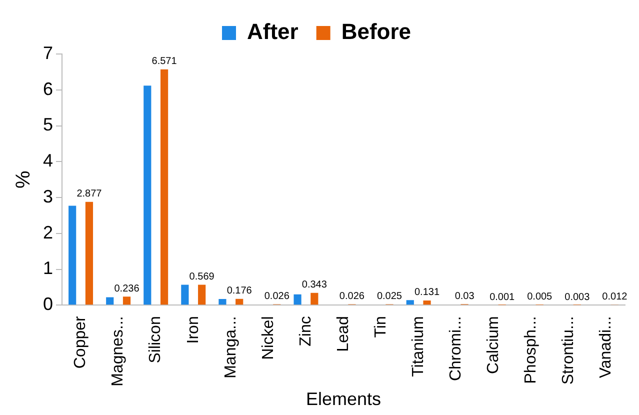 This screenshot has height=415, width=639. Describe the element at coordinates (48, 52) in the screenshot. I see `y-tick-label: 7` at that location.